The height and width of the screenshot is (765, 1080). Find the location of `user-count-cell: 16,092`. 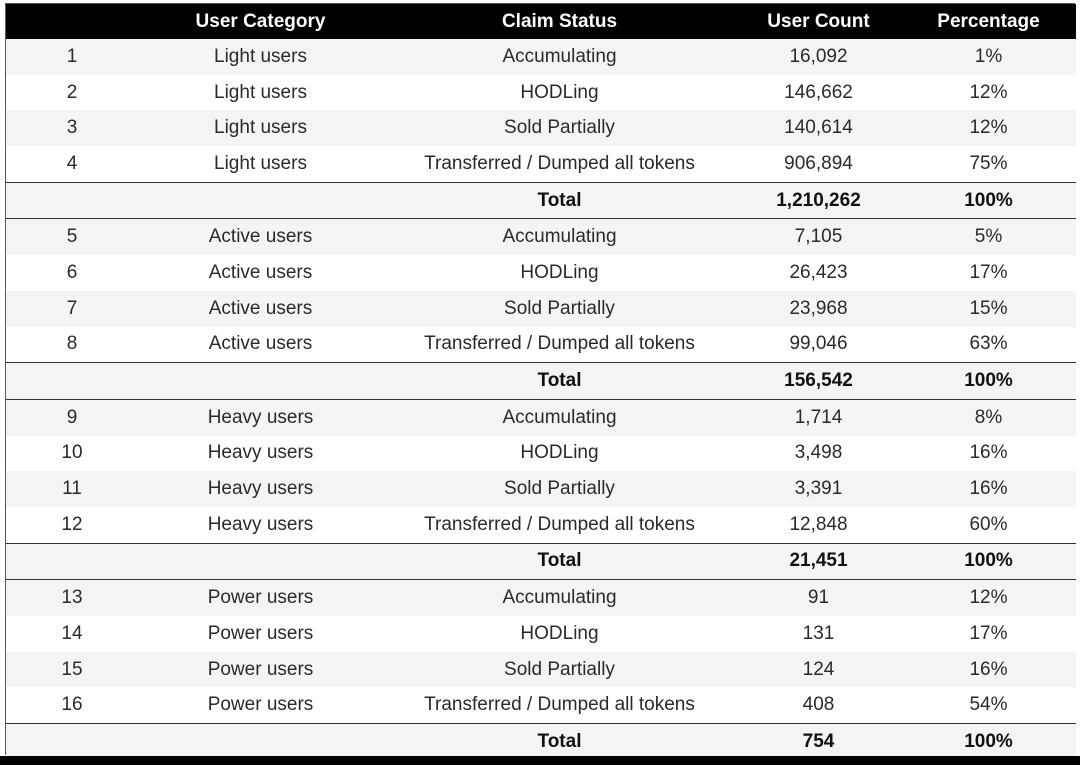

user-count-cell: 16,092 is located at coordinates (818, 57).